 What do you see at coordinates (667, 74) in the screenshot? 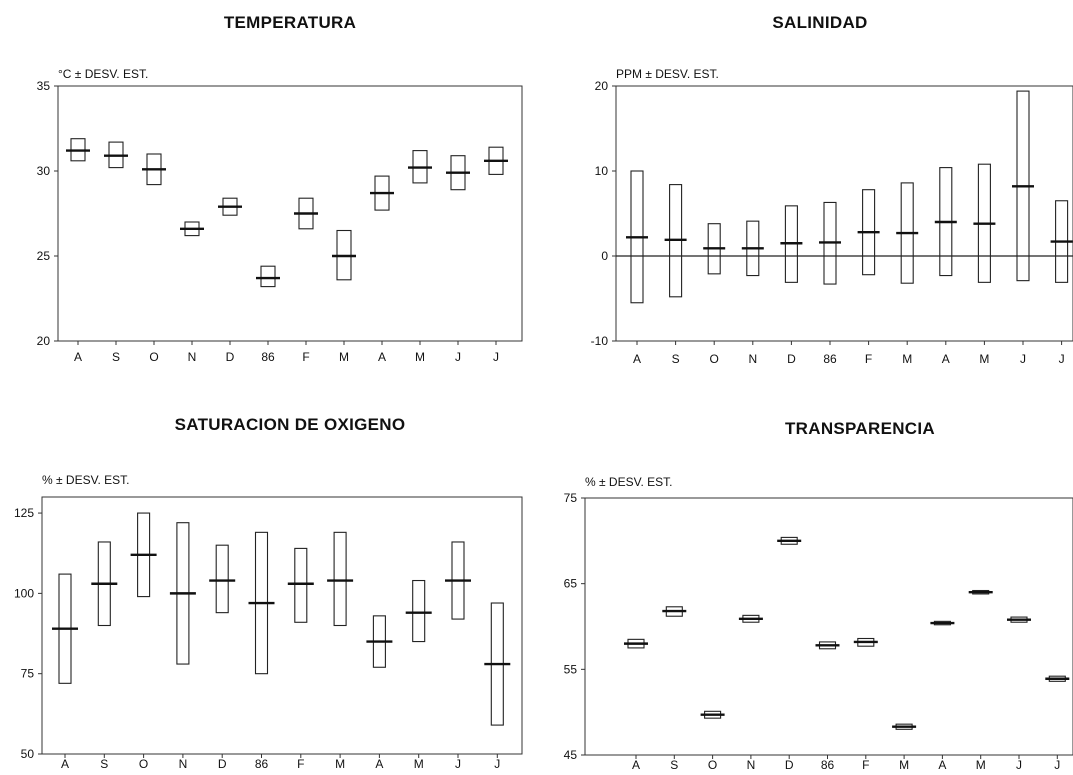
I see `y-axis-label: PPM ± DESV. EST.` at bounding box center [667, 74].